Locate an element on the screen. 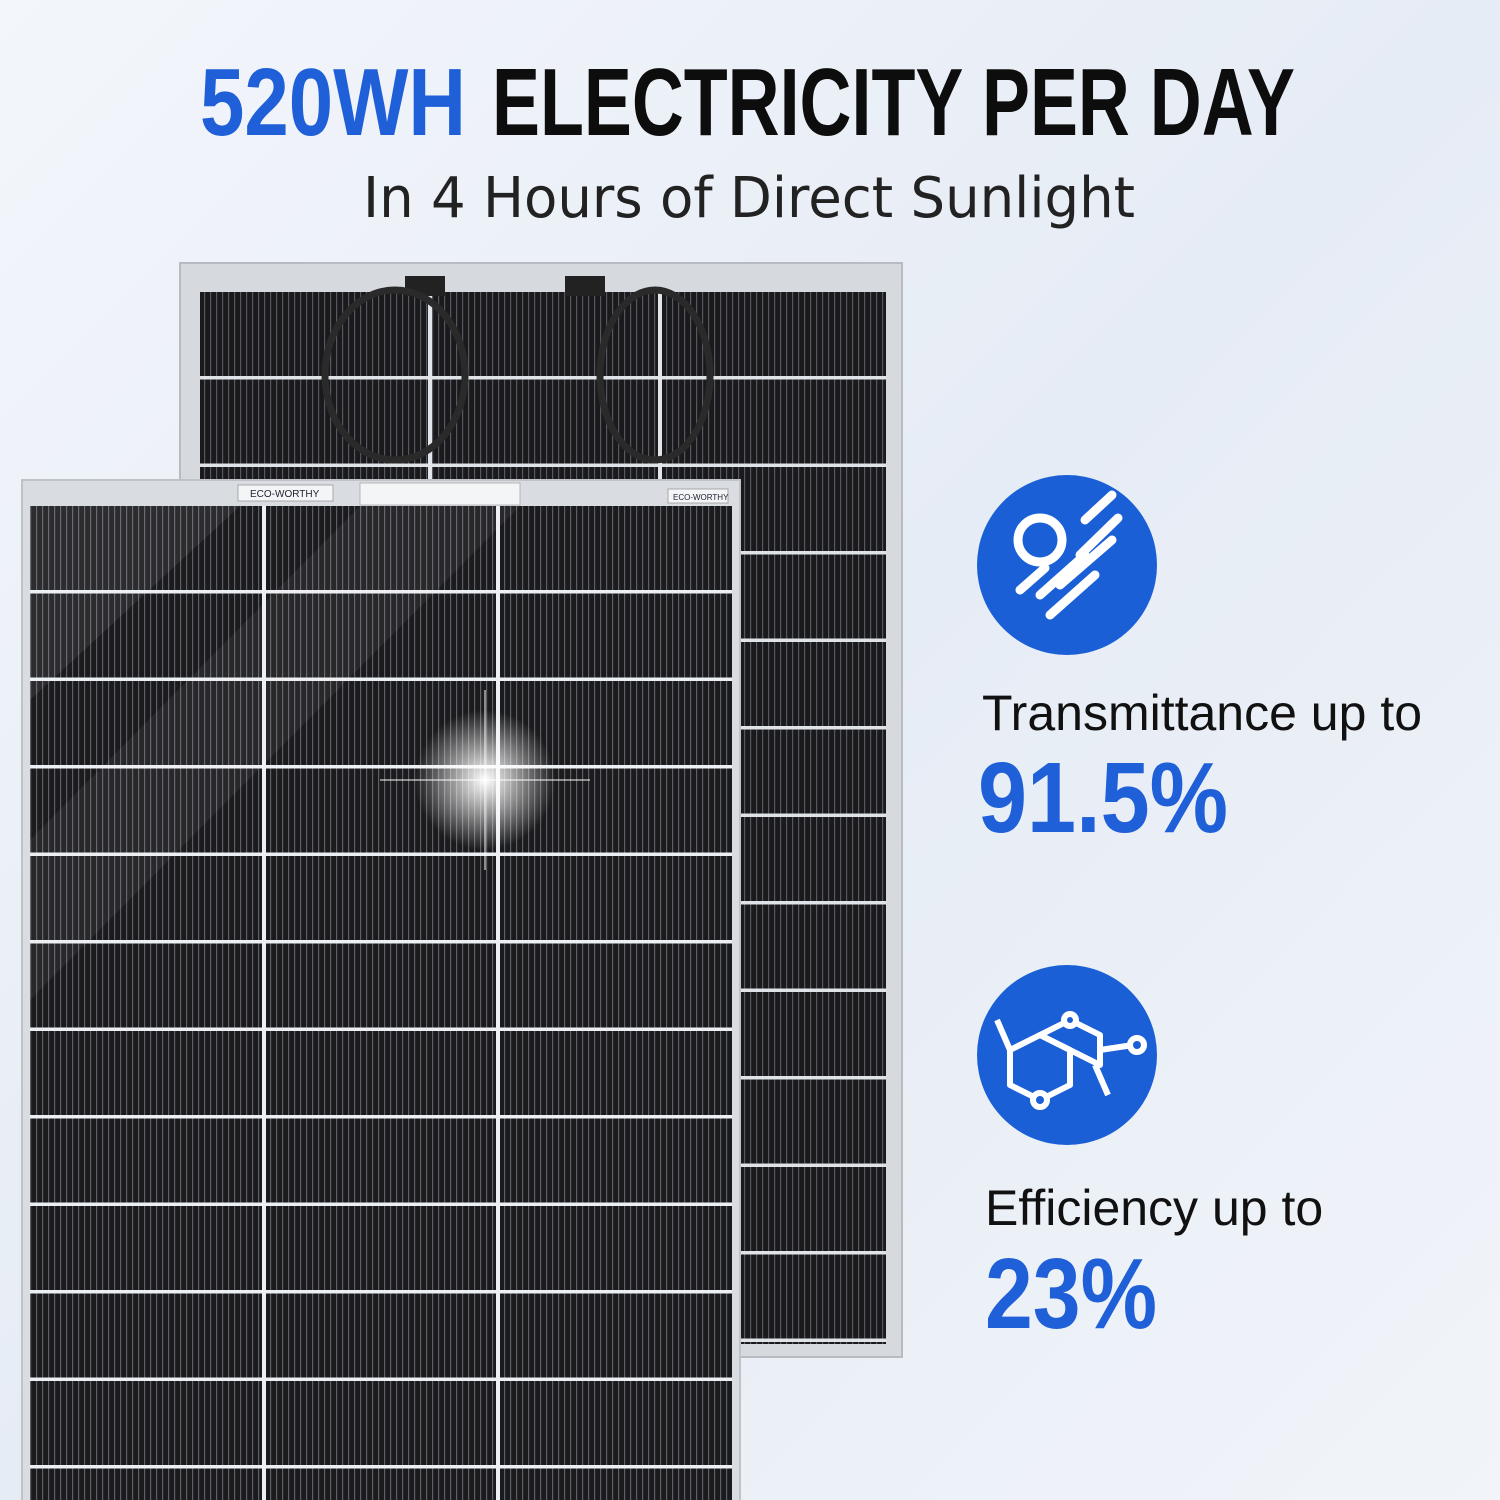  efficiency-icon is located at coordinates (1067, 1055).